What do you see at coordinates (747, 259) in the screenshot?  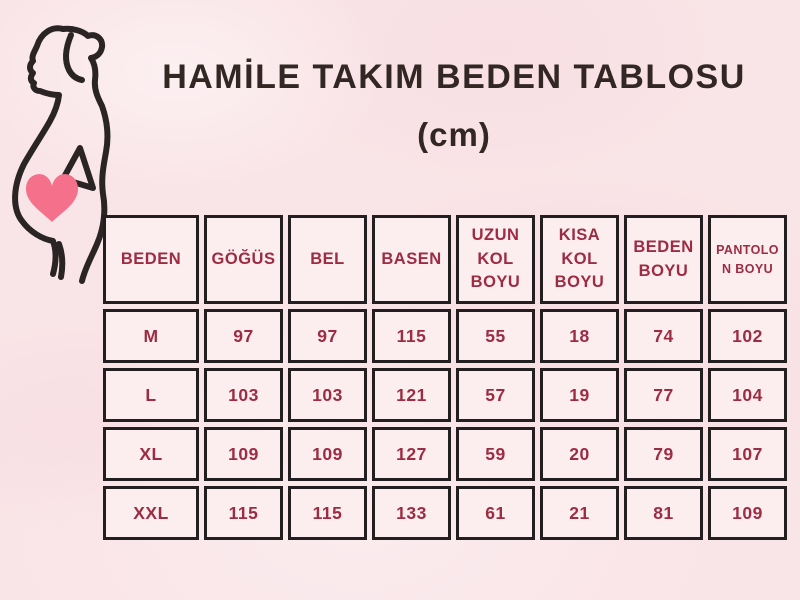 I see `column-header-pantolon-boyu: PANTOLO N BOYU` at bounding box center [747, 259].